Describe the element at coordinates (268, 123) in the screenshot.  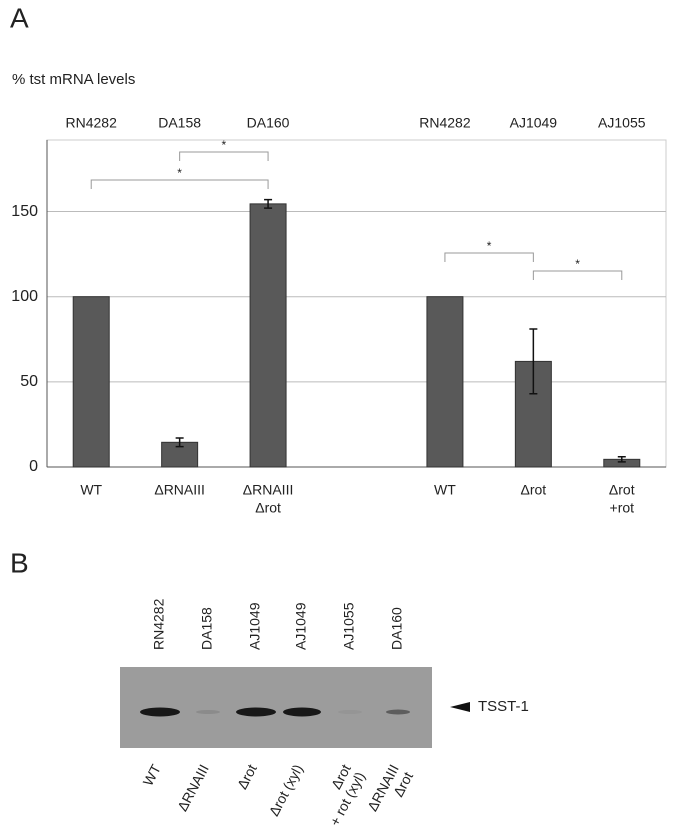
I see `strain-label: DA160` at that location.